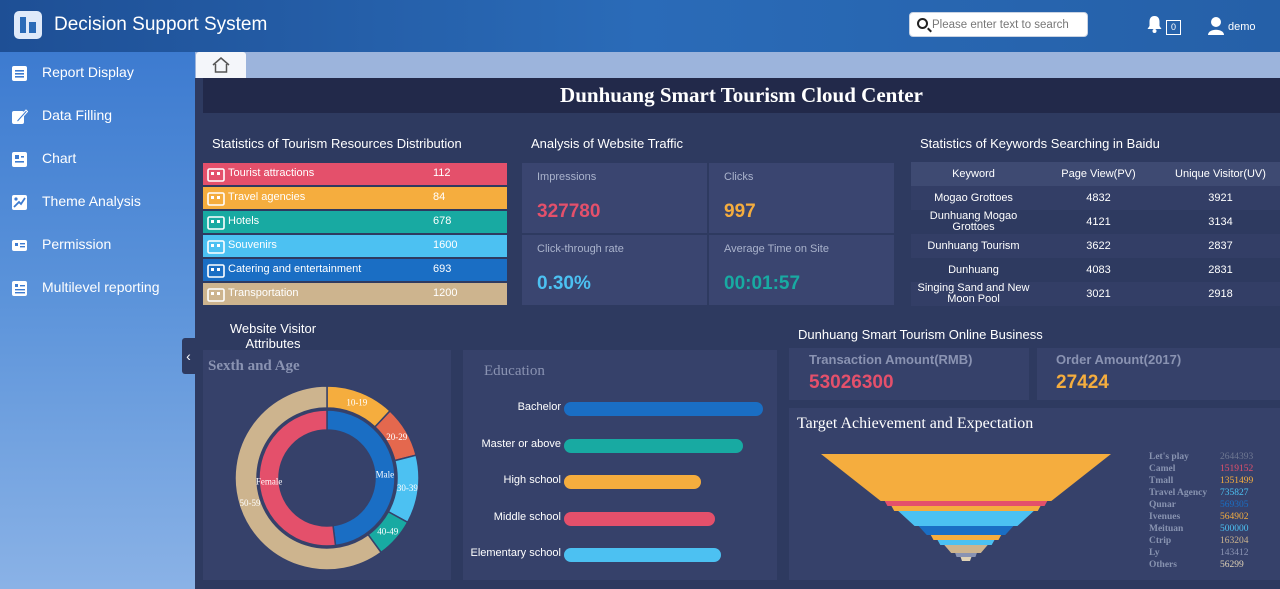 The image size is (1280, 589). What do you see at coordinates (569, 211) in the screenshot?
I see `metric-value: 327780` at bounding box center [569, 211].